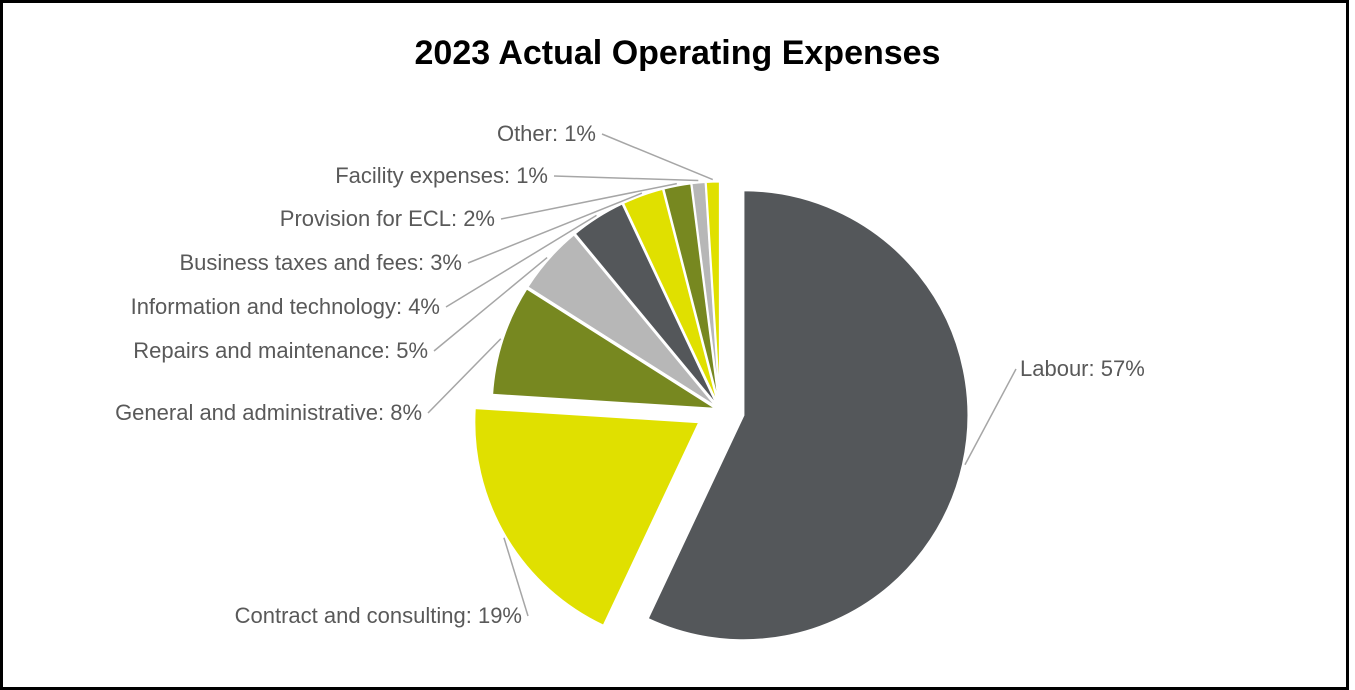  I want to click on pie-slice-repairs-and-maintenance, so click(622, 320).